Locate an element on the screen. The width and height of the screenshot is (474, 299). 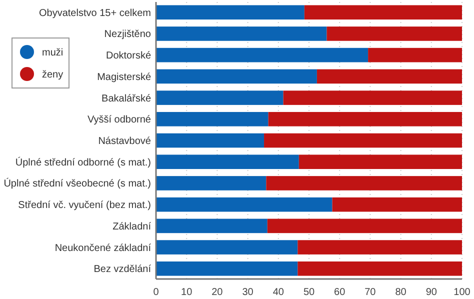
y-tick-label: Základní is located at coordinates (132, 226).